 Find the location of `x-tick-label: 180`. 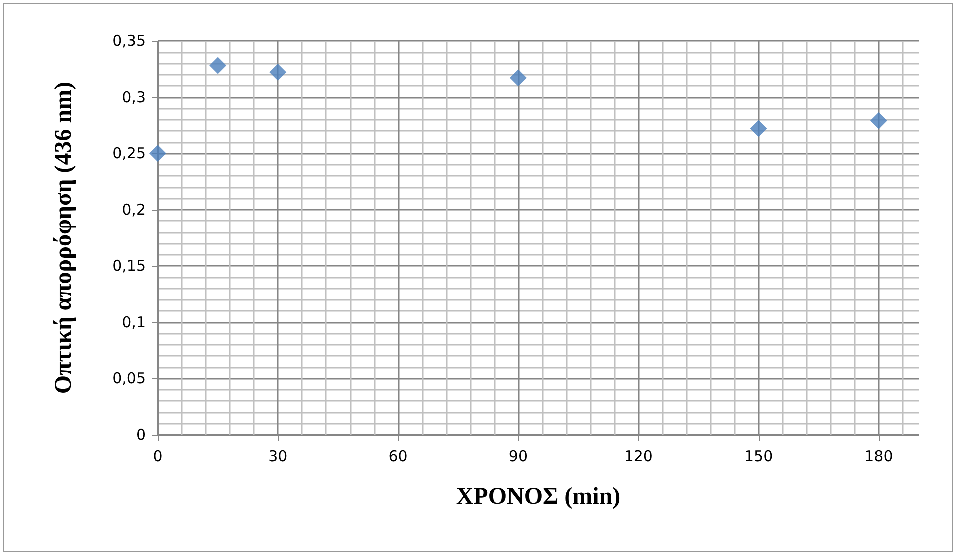

x-tick-label: 180 is located at coordinates (879, 457).